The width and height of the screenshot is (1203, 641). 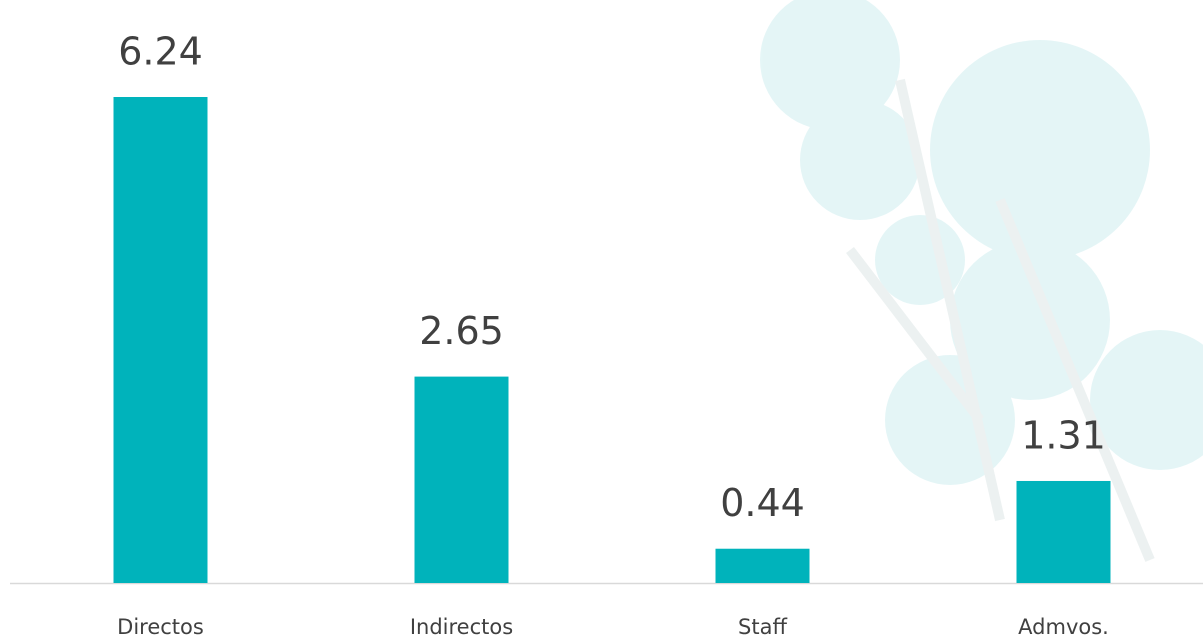 I want to click on value-label: 0.44, so click(x=762, y=503).